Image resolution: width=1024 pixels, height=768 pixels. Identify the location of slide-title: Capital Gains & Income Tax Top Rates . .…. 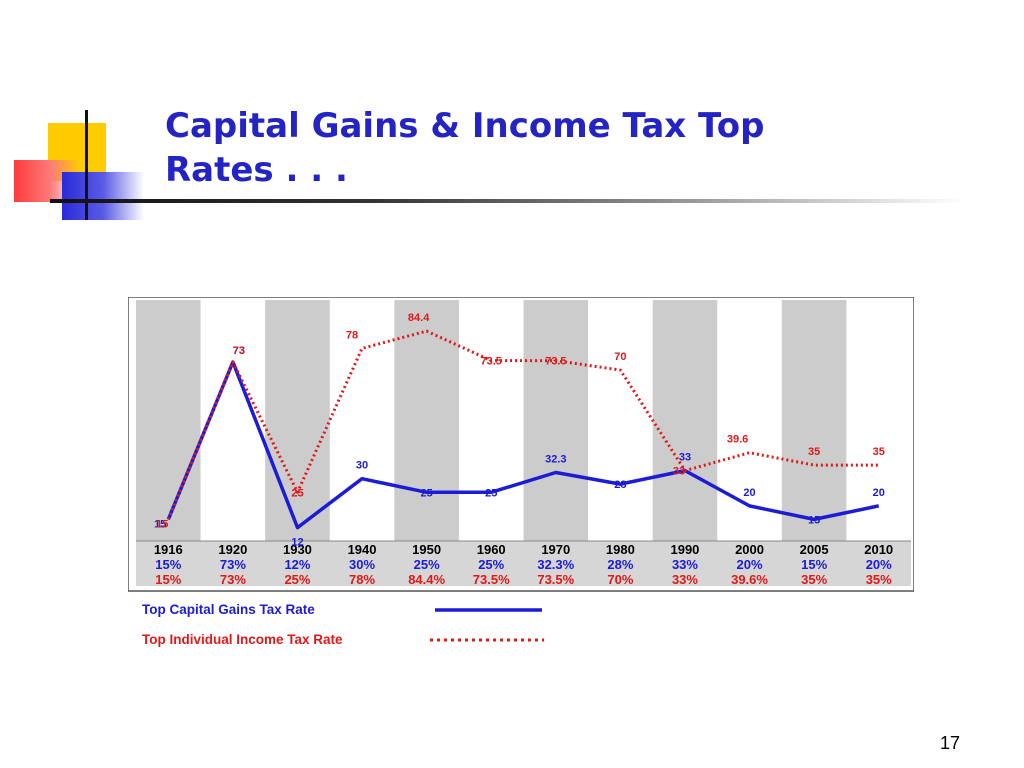
(465, 148).